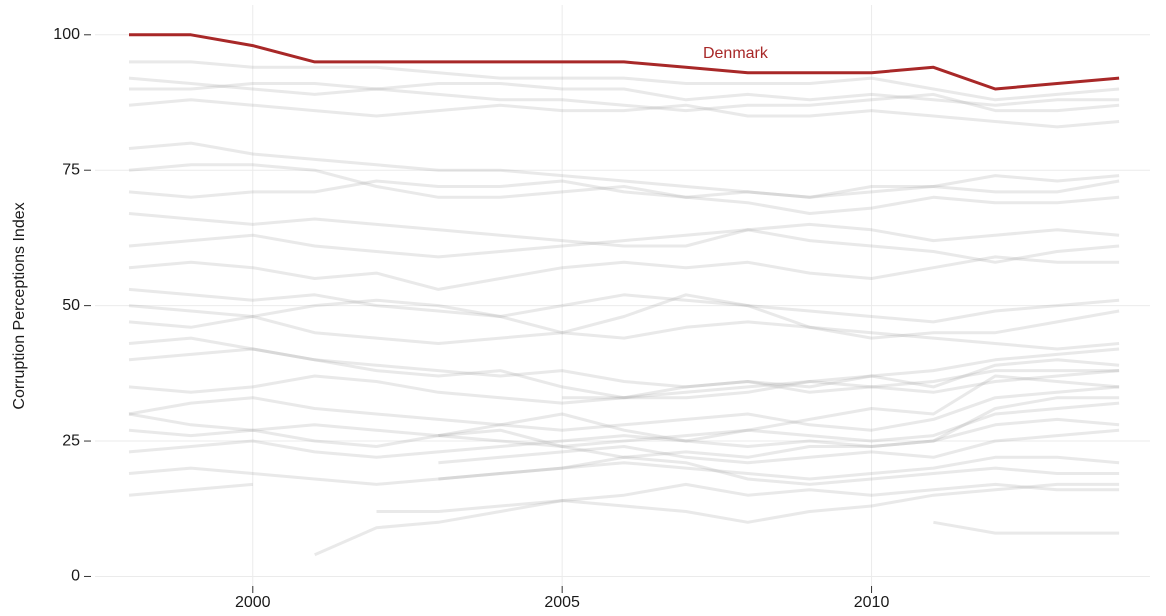  I want to click on x-tick-label: 2000, so click(253, 602).